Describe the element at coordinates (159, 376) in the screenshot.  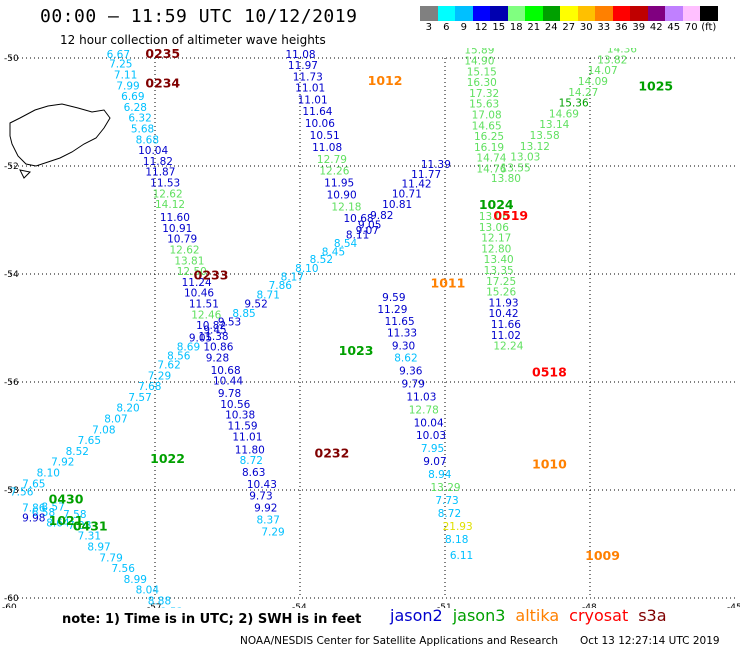
I see `wave-height-value: 7.29` at that location.